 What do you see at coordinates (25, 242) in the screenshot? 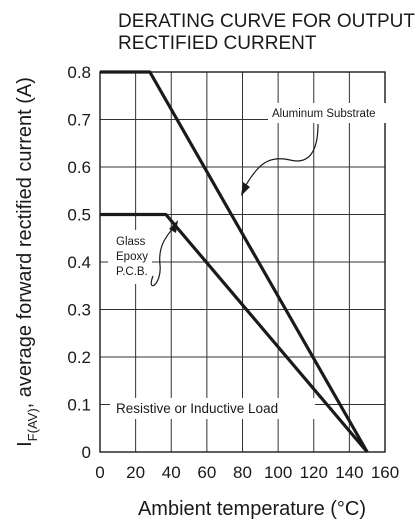
I see `y-axis-label-rest: , average forward rectified current (A)` at bounding box center [25, 242].